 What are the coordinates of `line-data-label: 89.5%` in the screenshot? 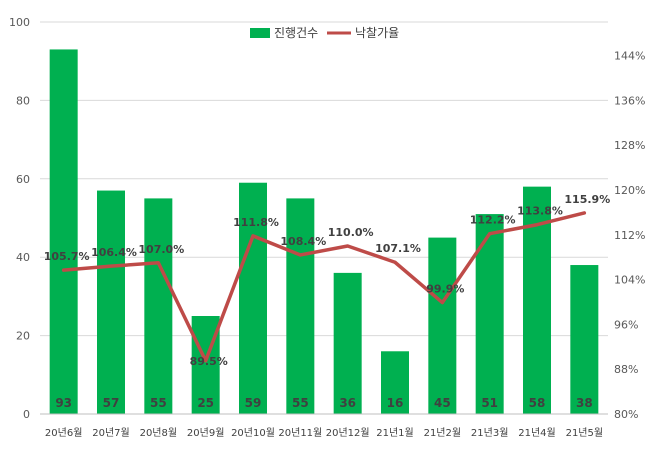 It's located at (209, 361).